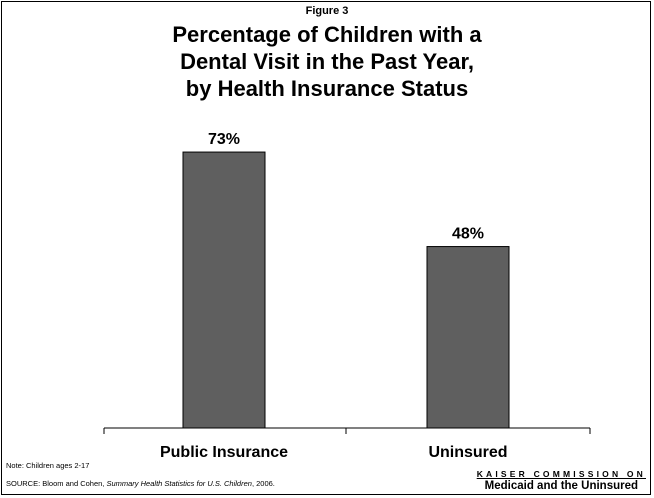  I want to click on data-label: 73%, so click(224, 139).